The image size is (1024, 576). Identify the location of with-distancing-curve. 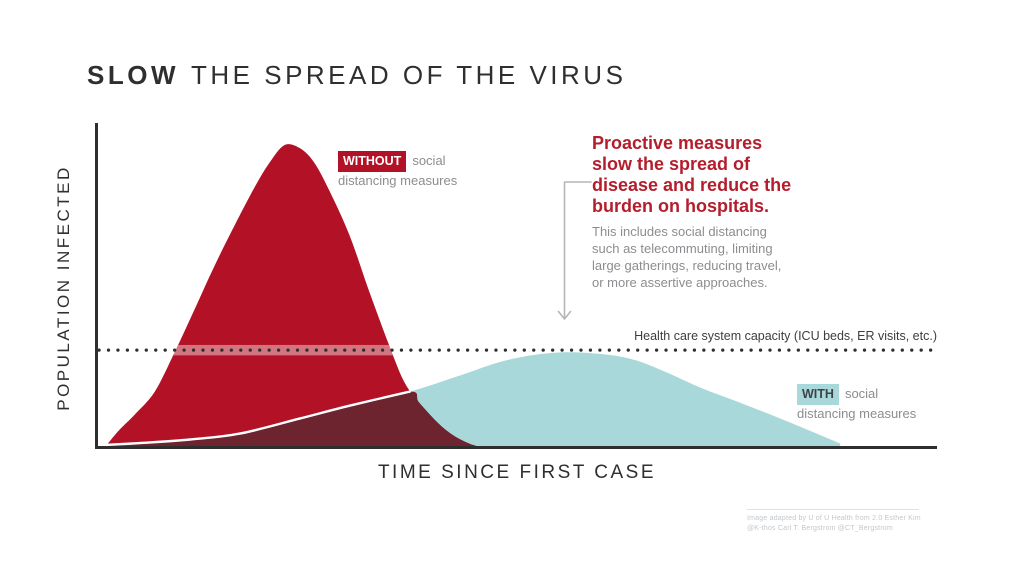
(469, 399).